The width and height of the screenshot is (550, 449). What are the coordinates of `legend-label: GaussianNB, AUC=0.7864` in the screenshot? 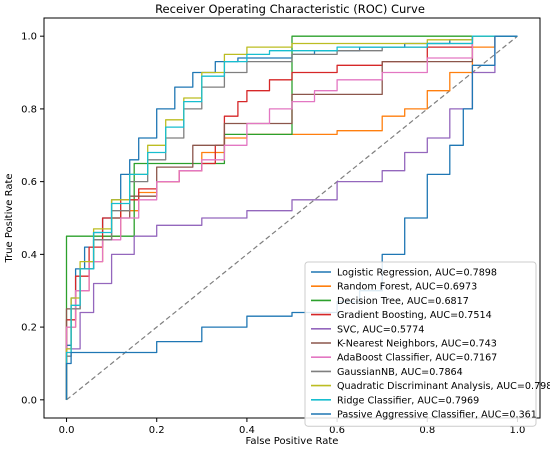 It's located at (400, 372).